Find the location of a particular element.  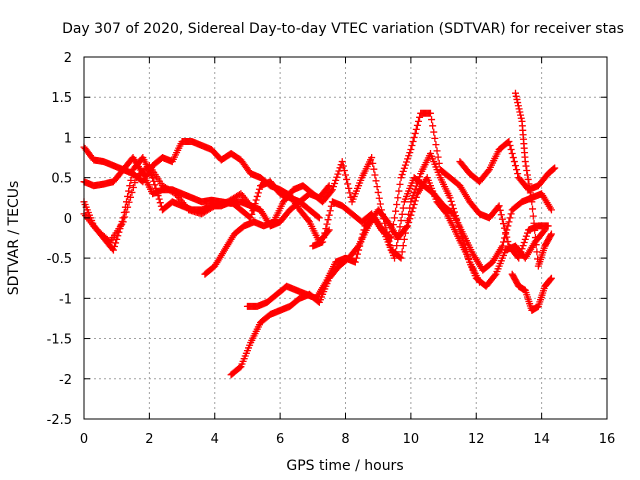

y-tick-label: 1.5 is located at coordinates (61, 98).